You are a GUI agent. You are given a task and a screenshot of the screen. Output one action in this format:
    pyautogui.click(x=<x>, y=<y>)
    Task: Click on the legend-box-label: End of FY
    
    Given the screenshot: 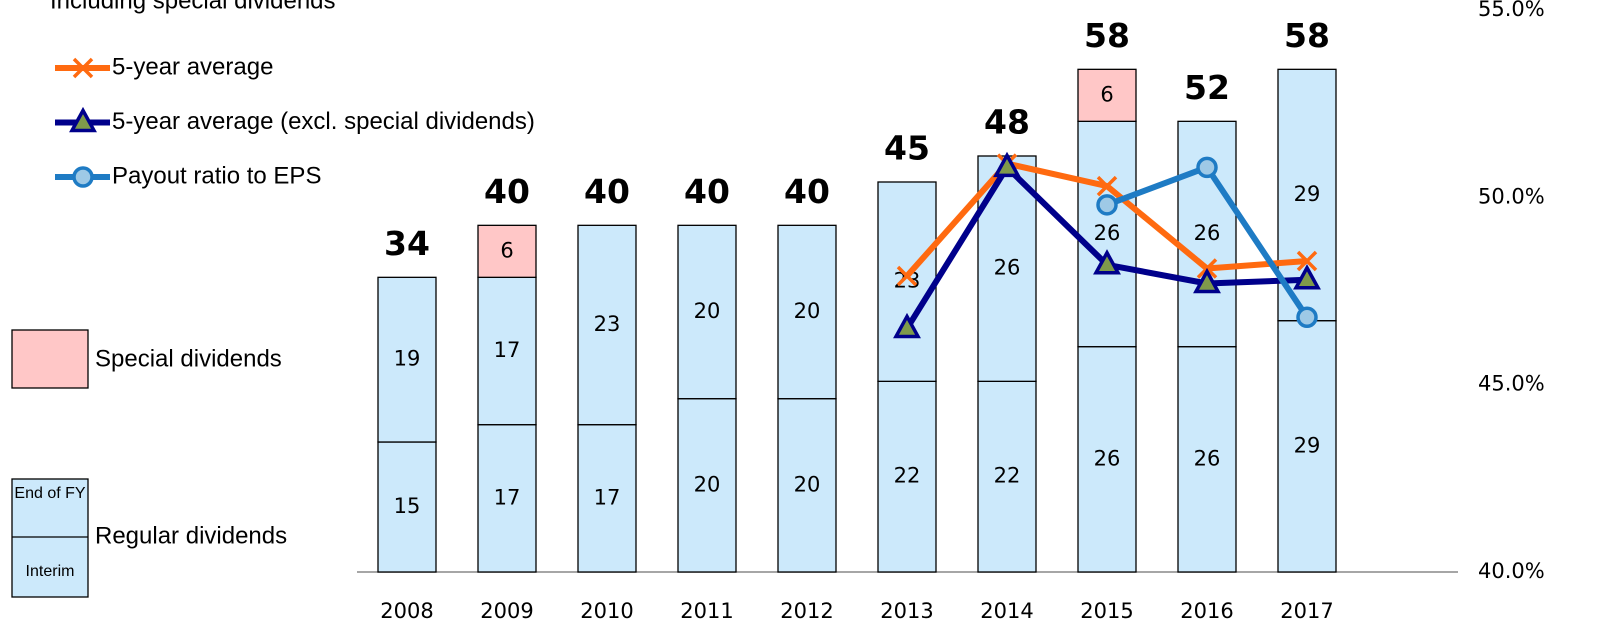 What is the action you would take?
    pyautogui.click(x=50, y=493)
    